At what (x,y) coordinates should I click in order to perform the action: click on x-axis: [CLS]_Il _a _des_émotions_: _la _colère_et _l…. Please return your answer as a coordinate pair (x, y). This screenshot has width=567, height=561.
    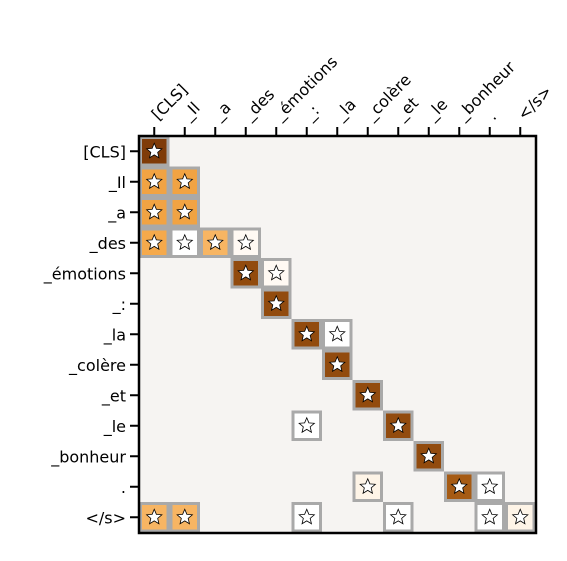
    Looking at the image, I should click on (352, 94).